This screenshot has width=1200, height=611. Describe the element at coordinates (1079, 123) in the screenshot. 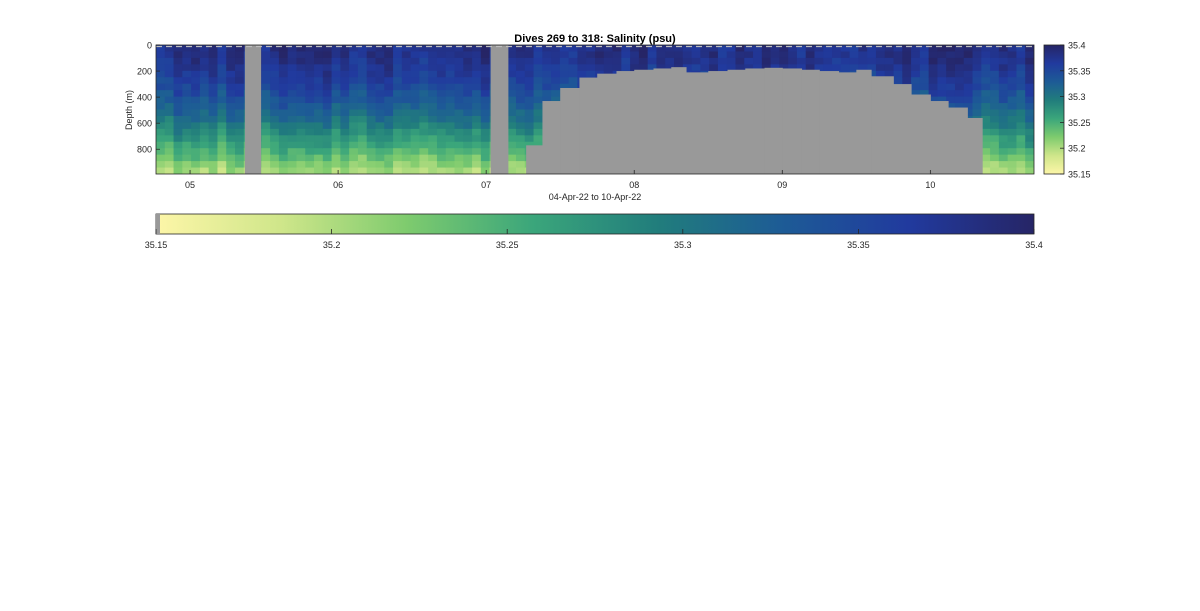

I see `colorbar-tick-label: 35.25` at that location.